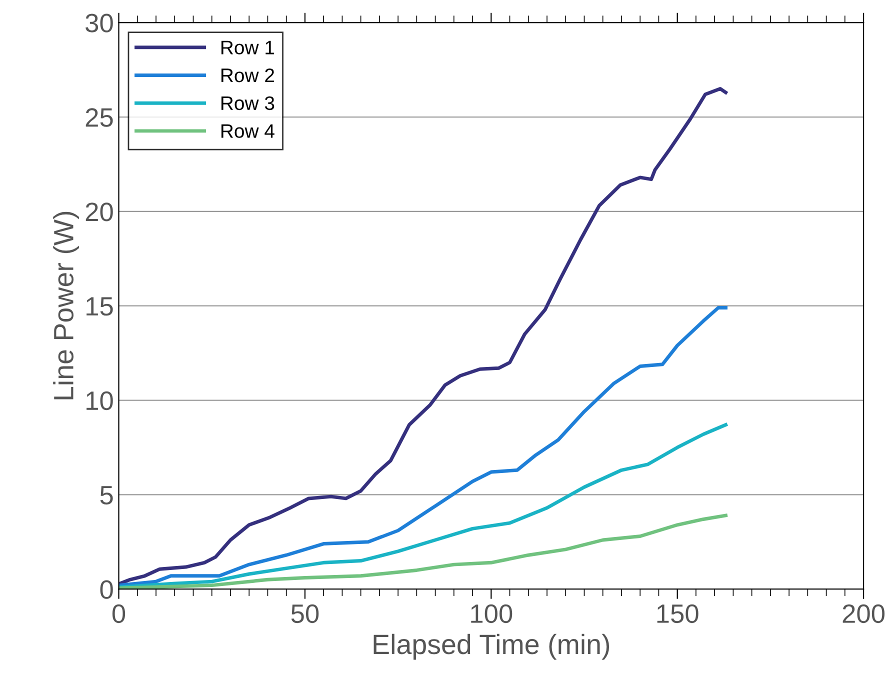 This screenshot has height=685, width=893. I want to click on x-tick-label: 50, so click(305, 614).